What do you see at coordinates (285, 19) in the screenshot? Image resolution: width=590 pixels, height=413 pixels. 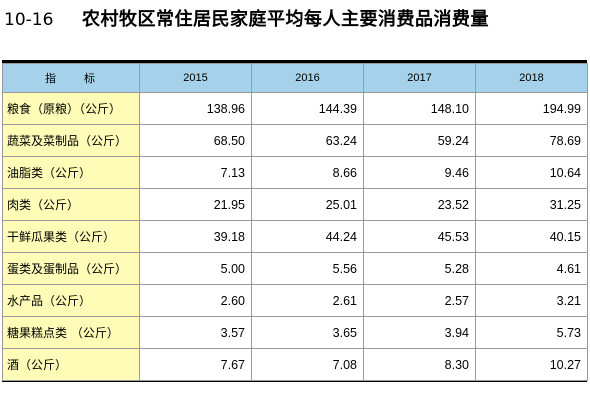 I see `table-title: 农村牧区常住居民家庭平均每人主要消费品消费量` at bounding box center [285, 19].